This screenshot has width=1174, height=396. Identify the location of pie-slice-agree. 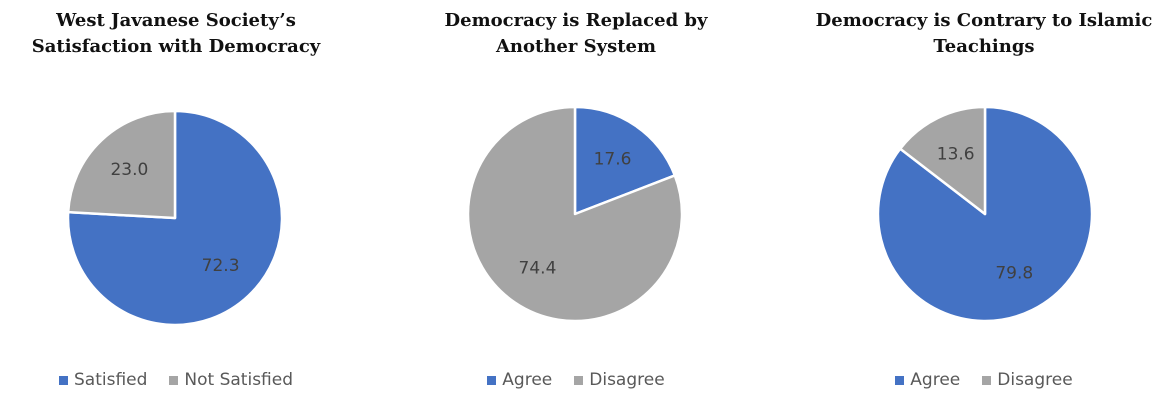
(625, 160).